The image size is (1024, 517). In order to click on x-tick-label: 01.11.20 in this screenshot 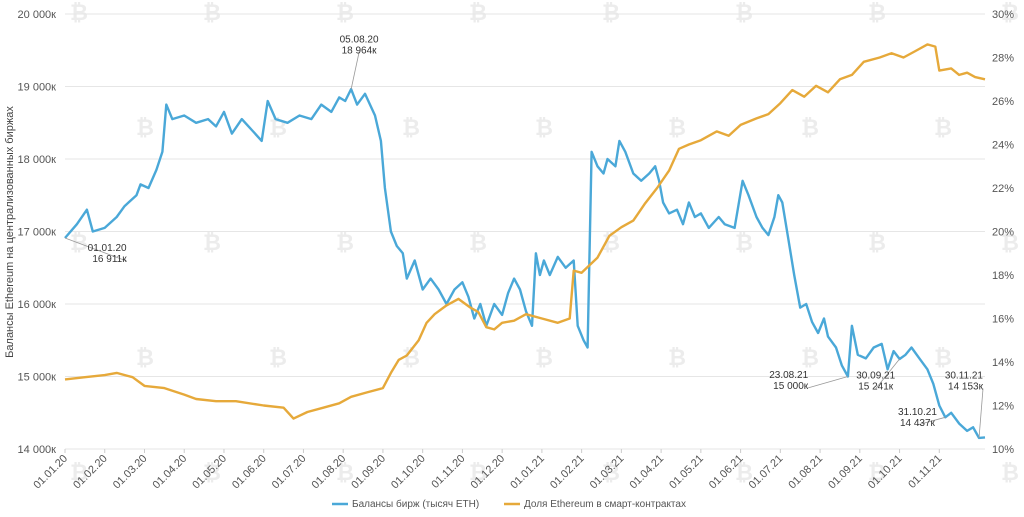, I will do `click(448, 472)`.